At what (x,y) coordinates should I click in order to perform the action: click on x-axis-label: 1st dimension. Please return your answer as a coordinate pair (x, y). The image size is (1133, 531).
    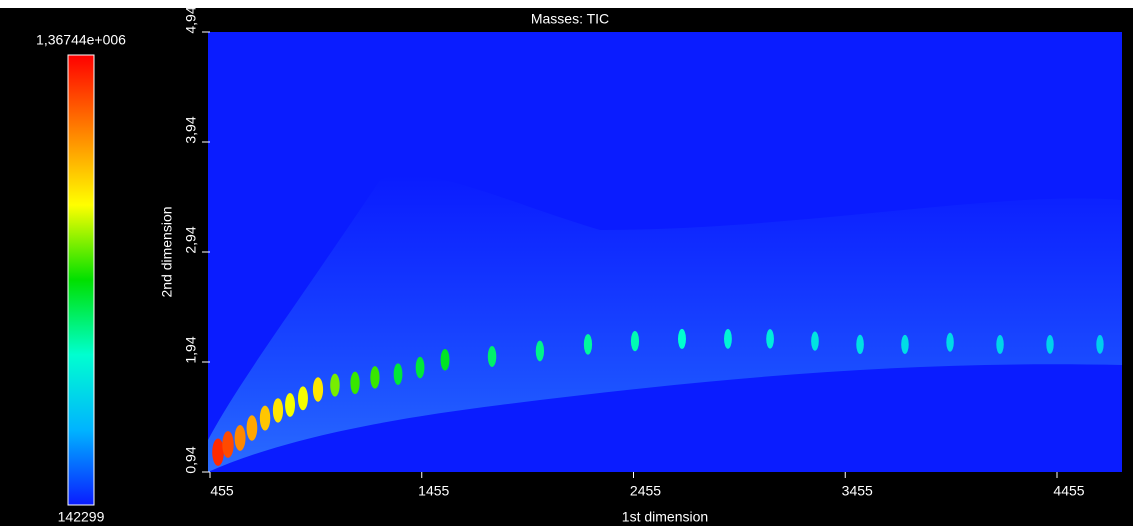
    Looking at the image, I should click on (665, 517).